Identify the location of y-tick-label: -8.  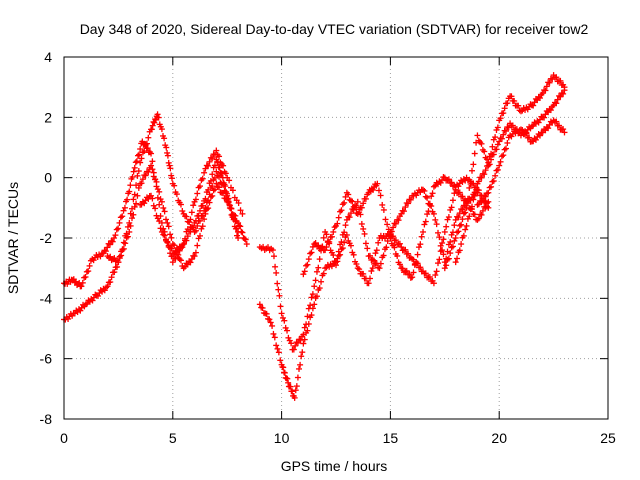
(46, 419).